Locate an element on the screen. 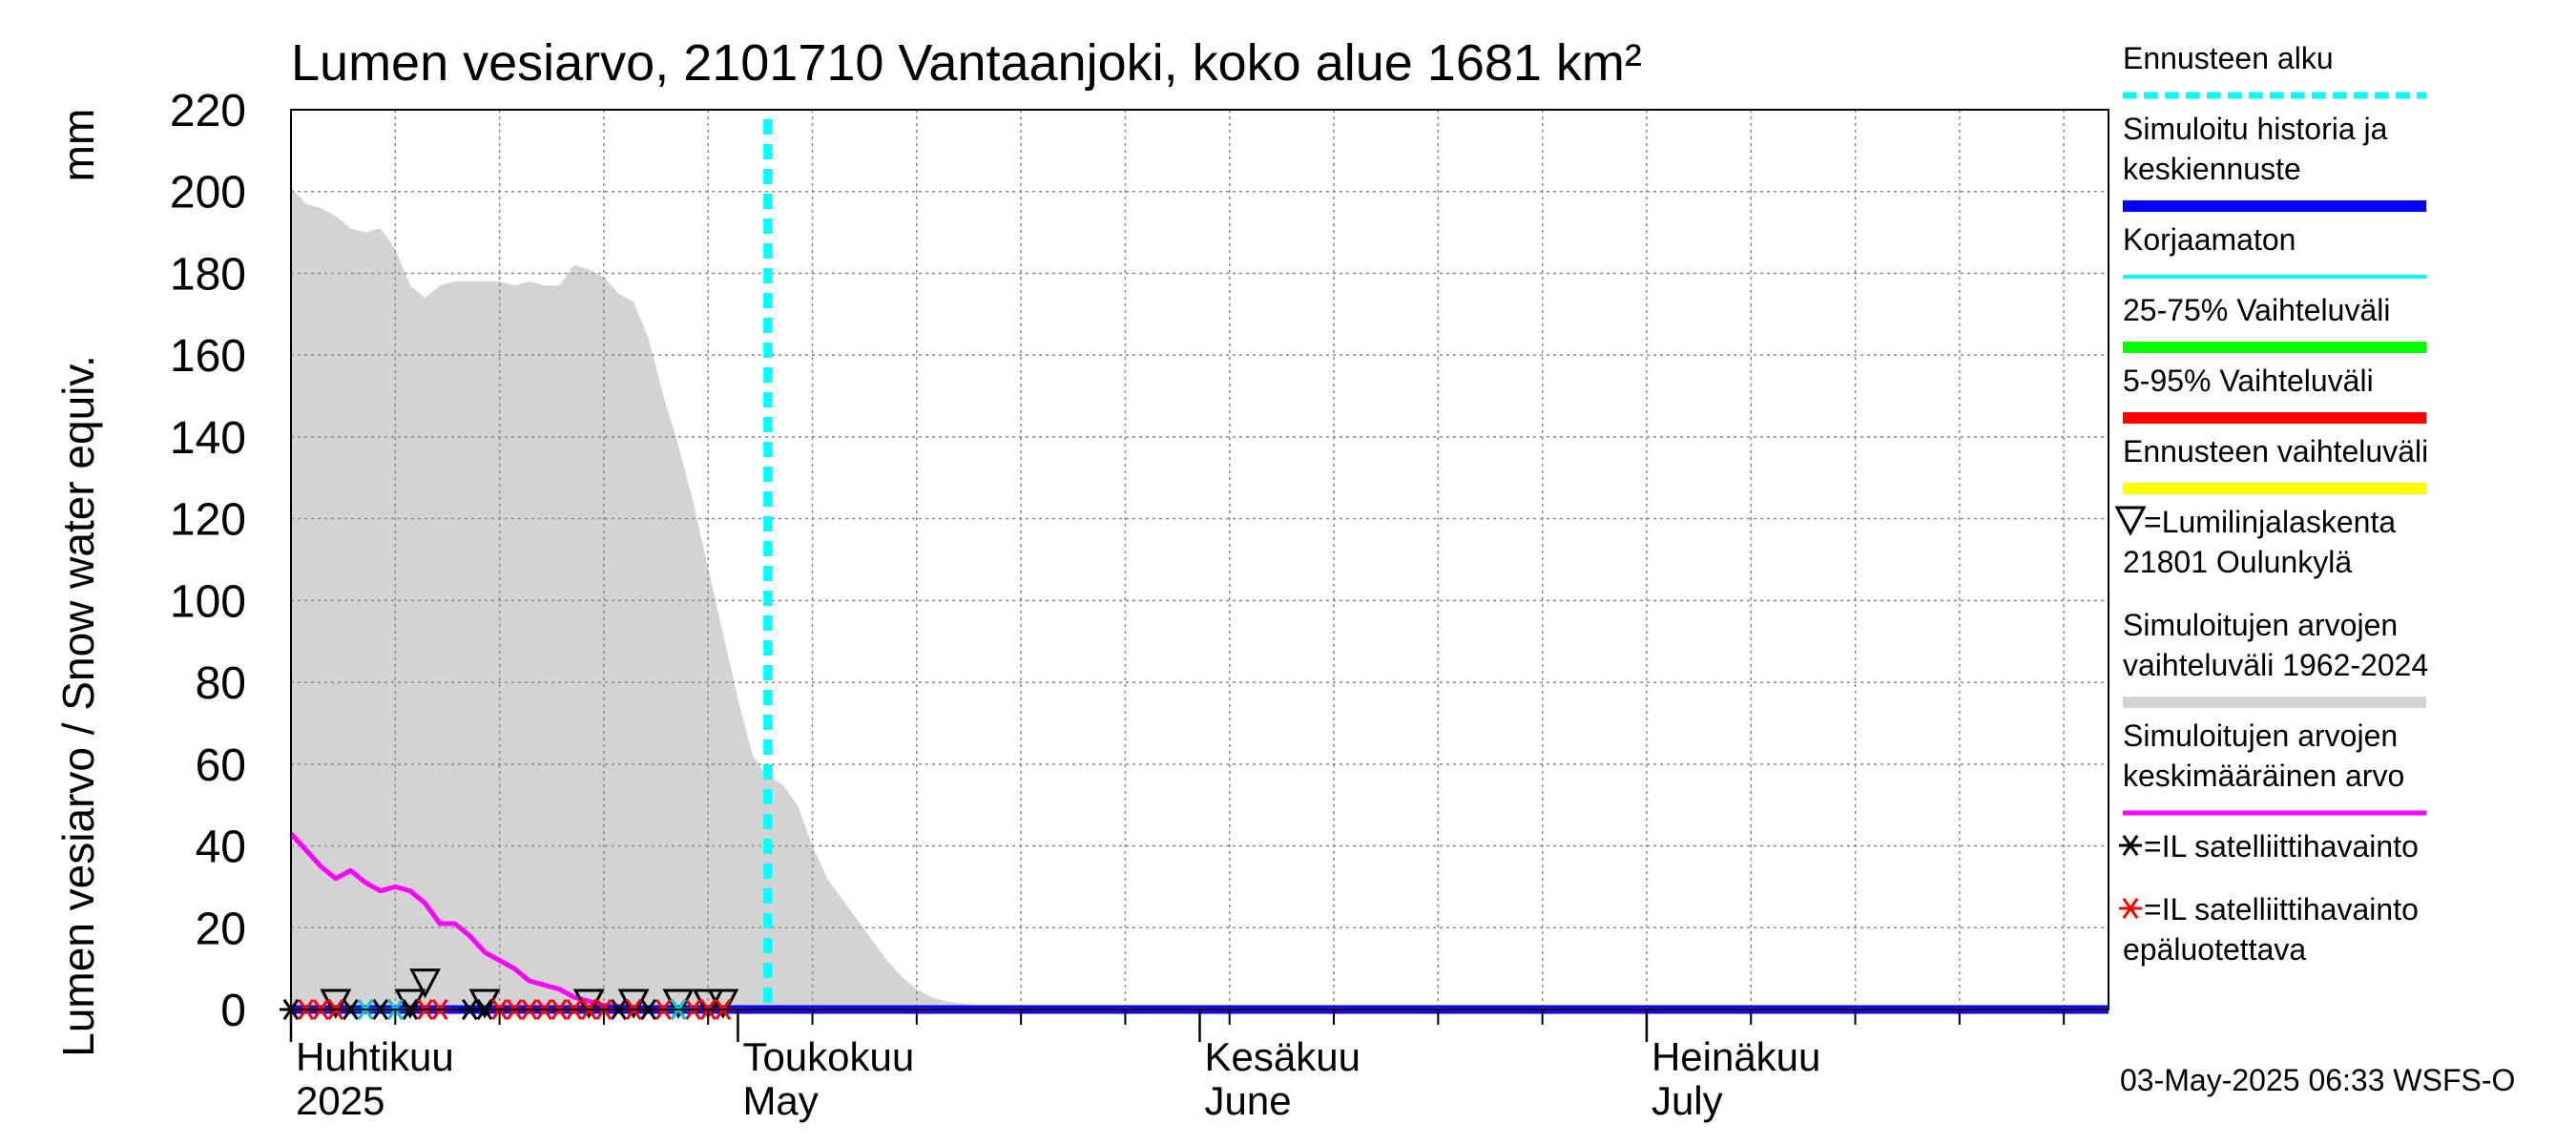  y-tick-label: 220 is located at coordinates (208, 111).